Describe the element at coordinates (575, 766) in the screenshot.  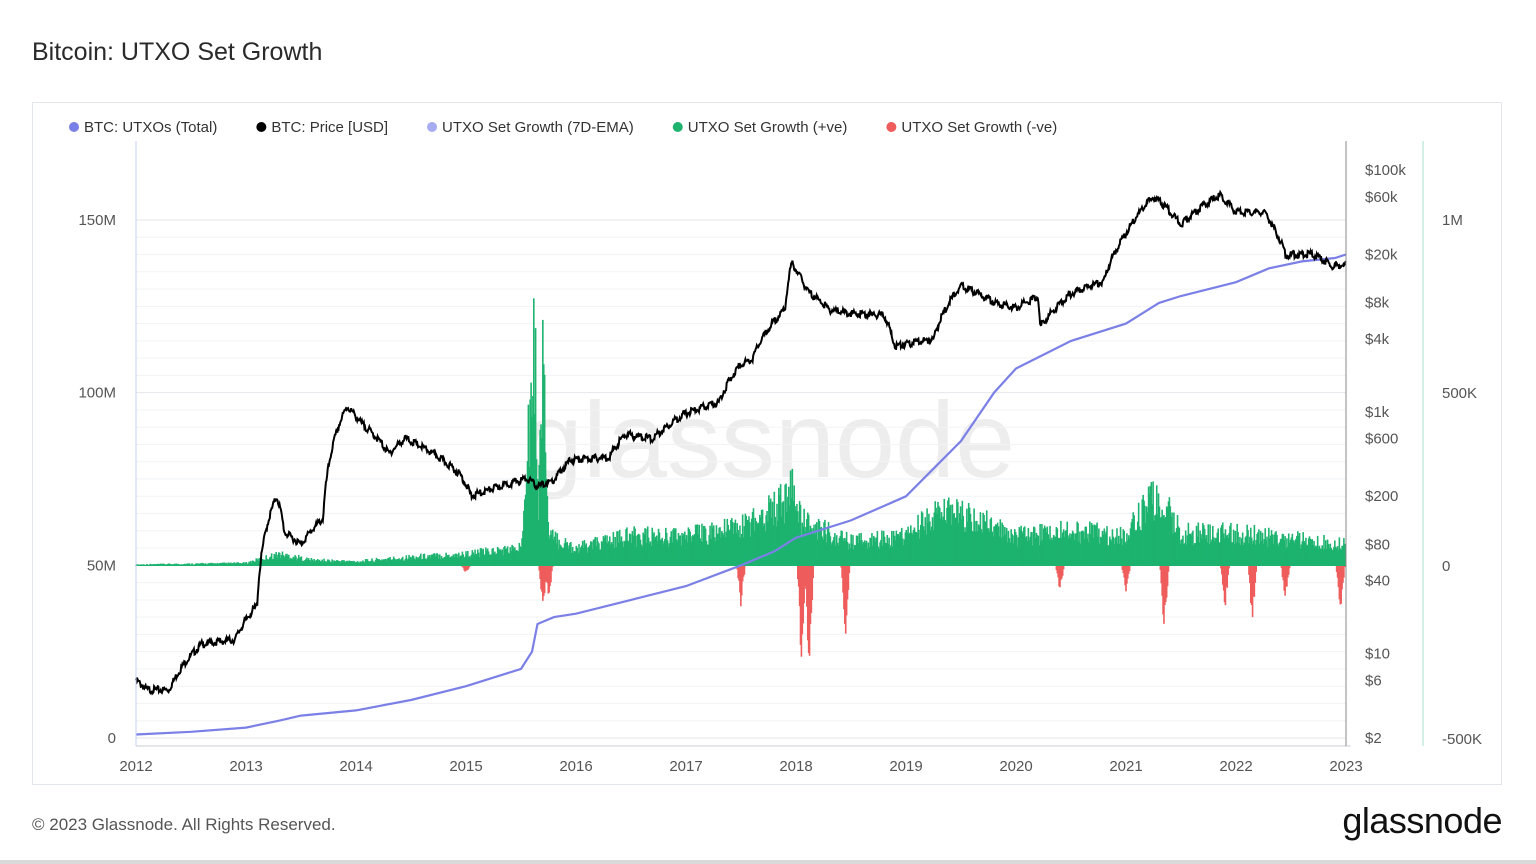
I see `x-tick-label: 2016` at that location.